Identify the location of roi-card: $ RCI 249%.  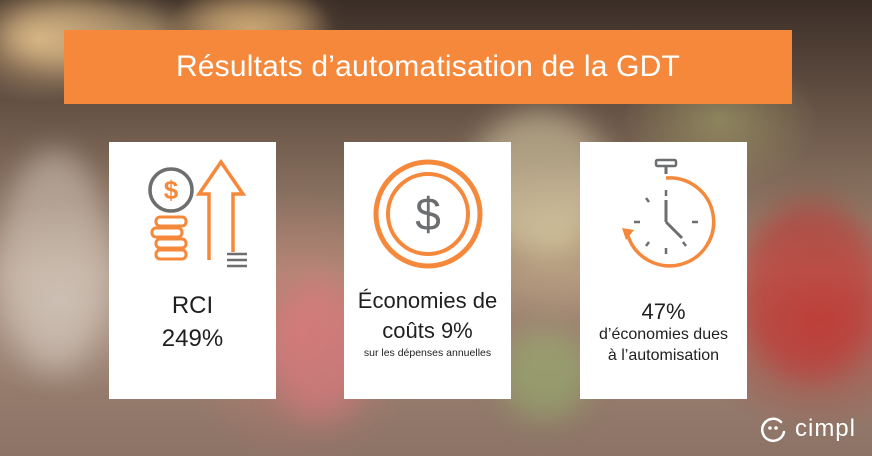
(192, 270).